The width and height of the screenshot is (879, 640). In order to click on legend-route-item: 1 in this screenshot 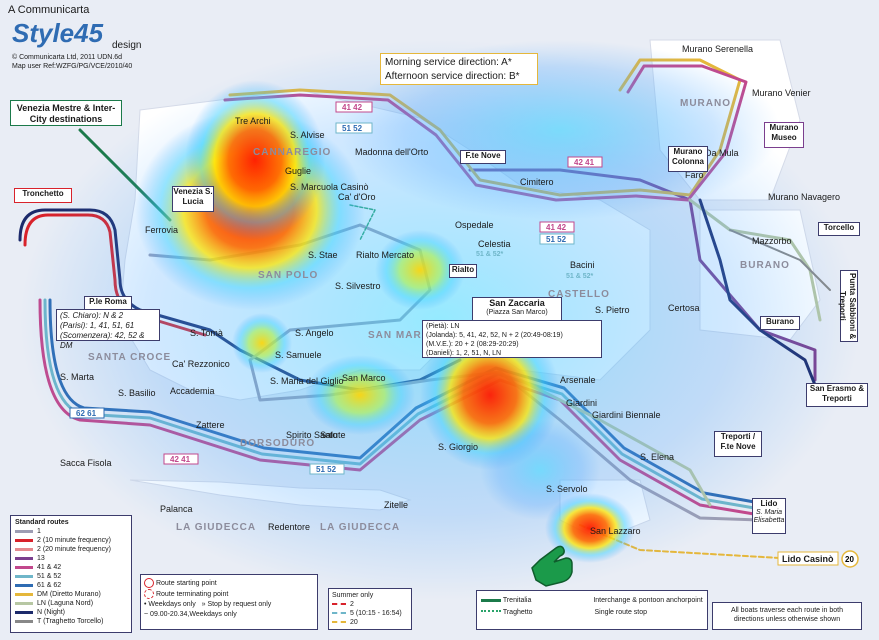, I will do `click(71, 531)`.